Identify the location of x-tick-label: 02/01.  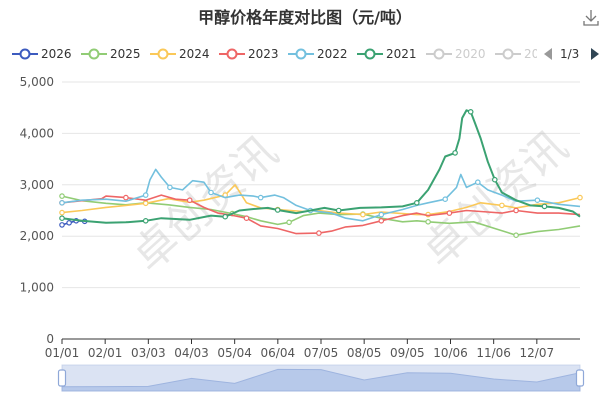
(105, 353).